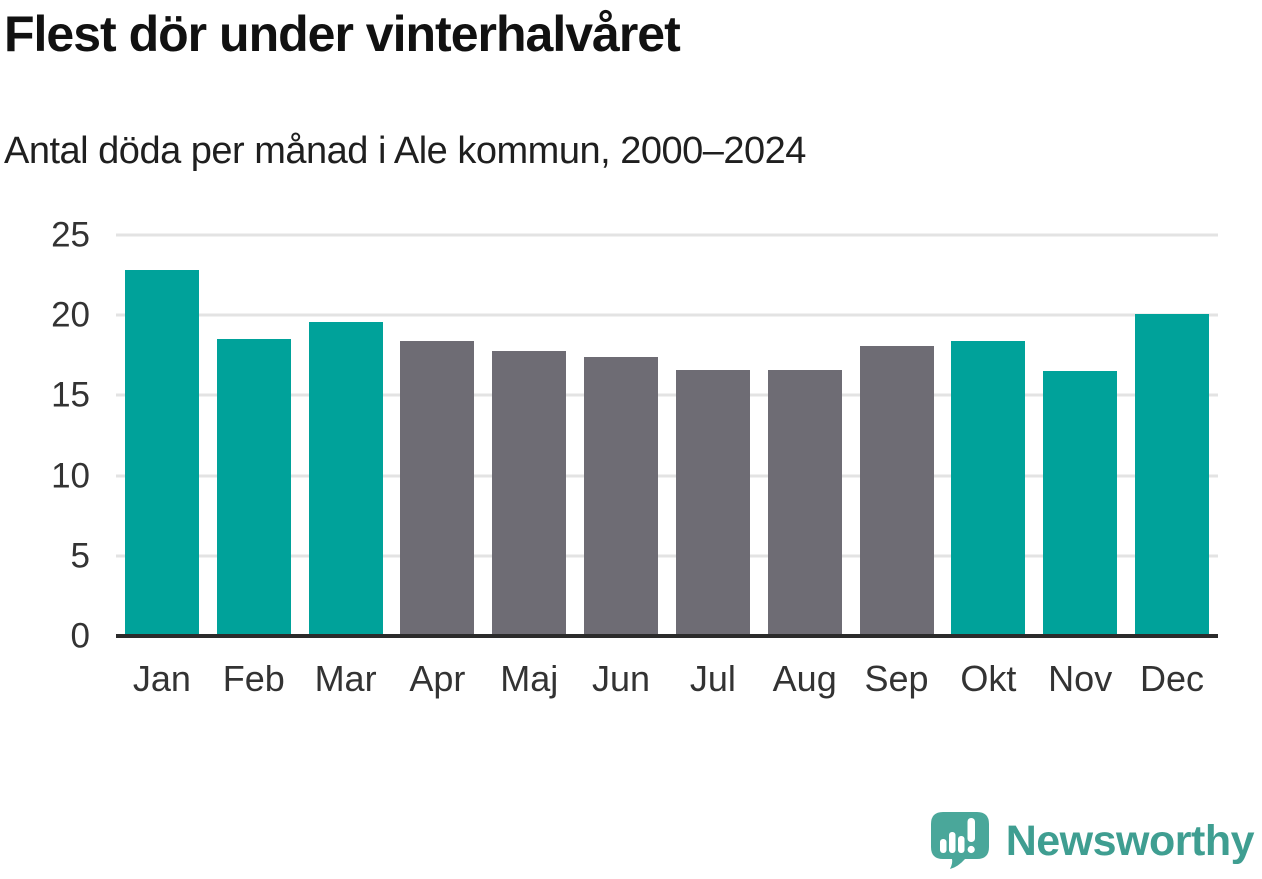 The image size is (1262, 879). I want to click on x-tick-label-aug: Aug, so click(804, 678).